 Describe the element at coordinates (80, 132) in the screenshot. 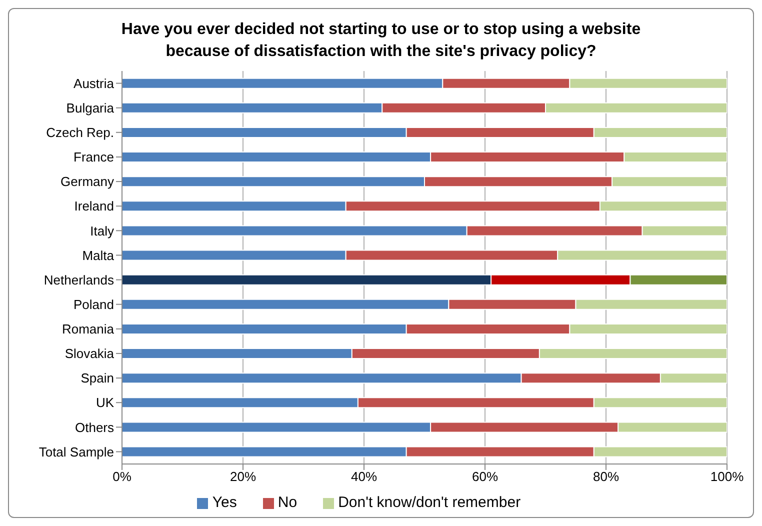

I see `y-tick-label: Czech Rep.` at that location.